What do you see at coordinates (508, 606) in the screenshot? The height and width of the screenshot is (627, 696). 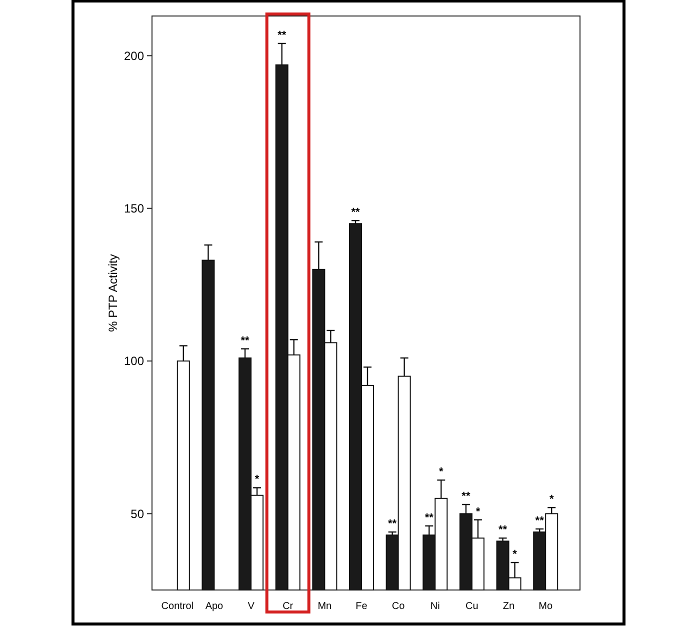 I see `x-tick-label: Zn` at bounding box center [508, 606].